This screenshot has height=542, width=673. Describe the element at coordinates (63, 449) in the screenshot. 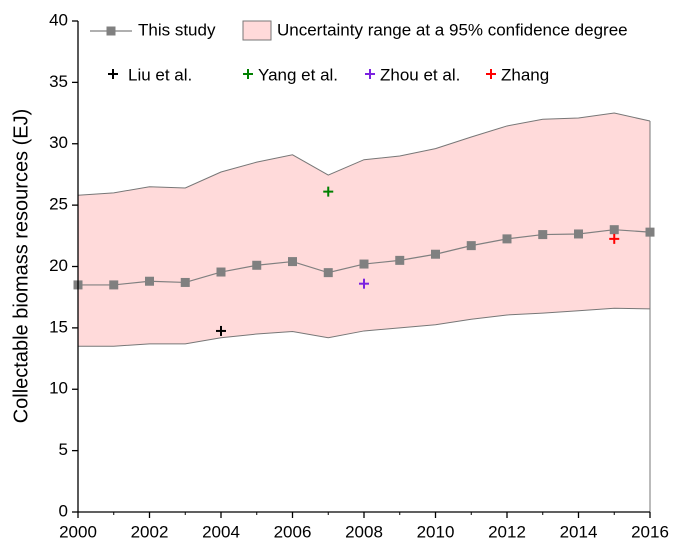

I see `y-tick-label: 5` at that location.